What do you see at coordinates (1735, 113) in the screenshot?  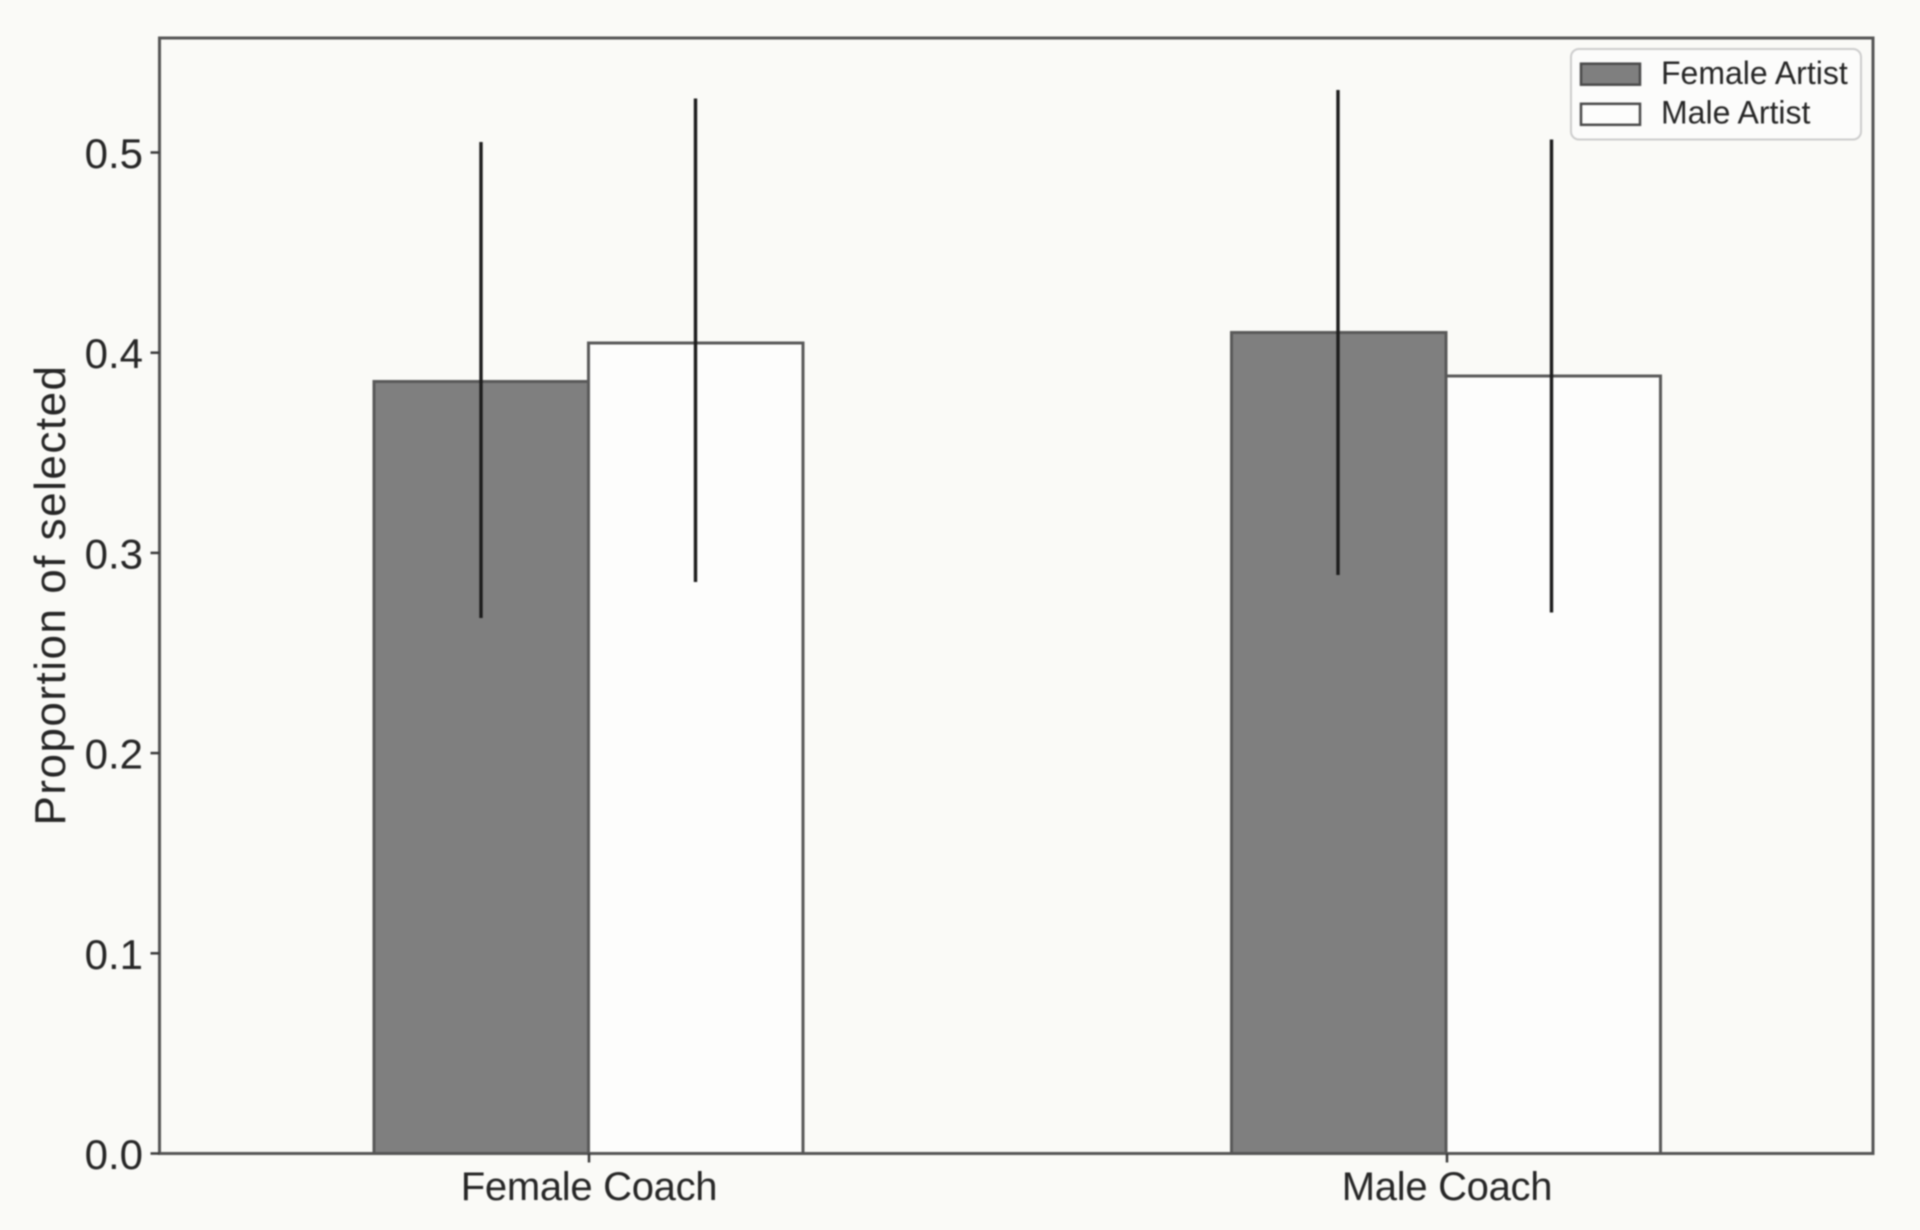 I see `svg-text: Male Artist` at bounding box center [1735, 113].